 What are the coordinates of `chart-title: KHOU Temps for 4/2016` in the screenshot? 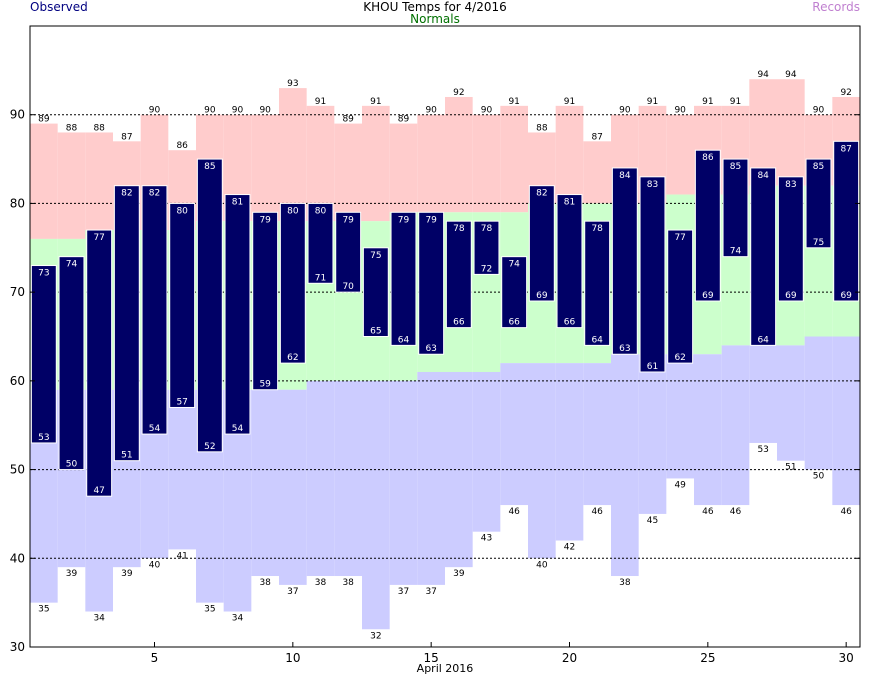 It's located at (435, 7).